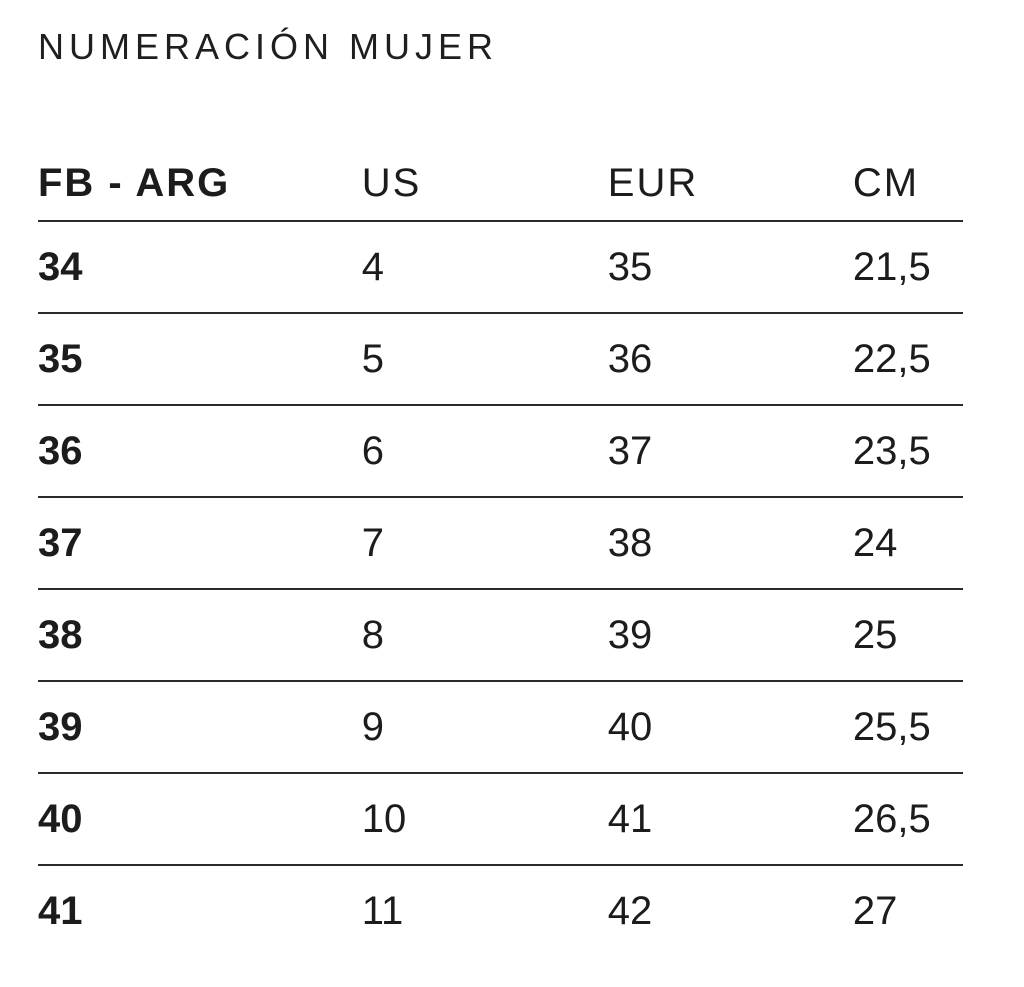 This screenshot has width=1024, height=987. Describe the element at coordinates (484, 727) in the screenshot. I see `cell-us: 9` at that location.